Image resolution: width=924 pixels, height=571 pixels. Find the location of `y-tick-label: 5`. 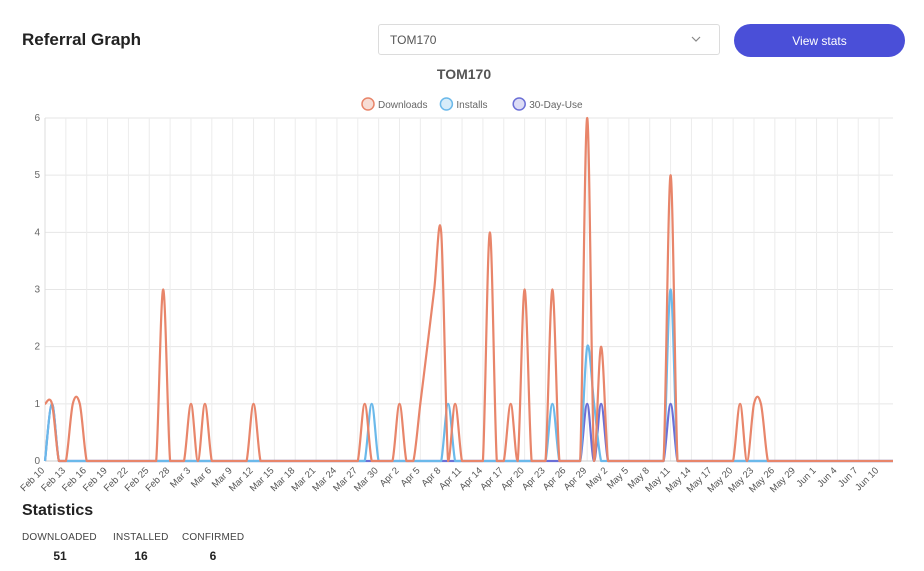

y-tick-label: 5 is located at coordinates (37, 175).